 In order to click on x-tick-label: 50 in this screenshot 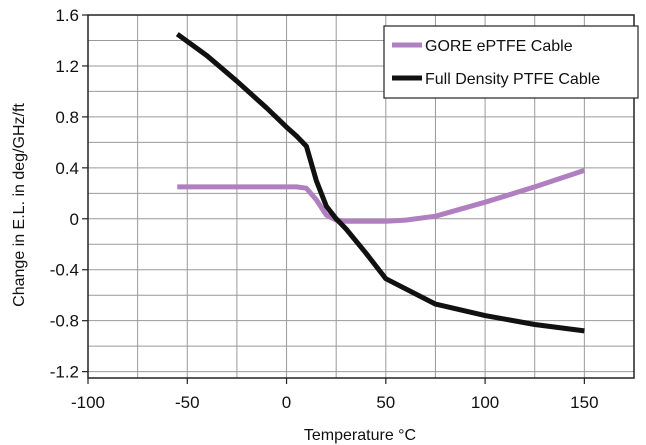, I will do `click(385, 402)`.